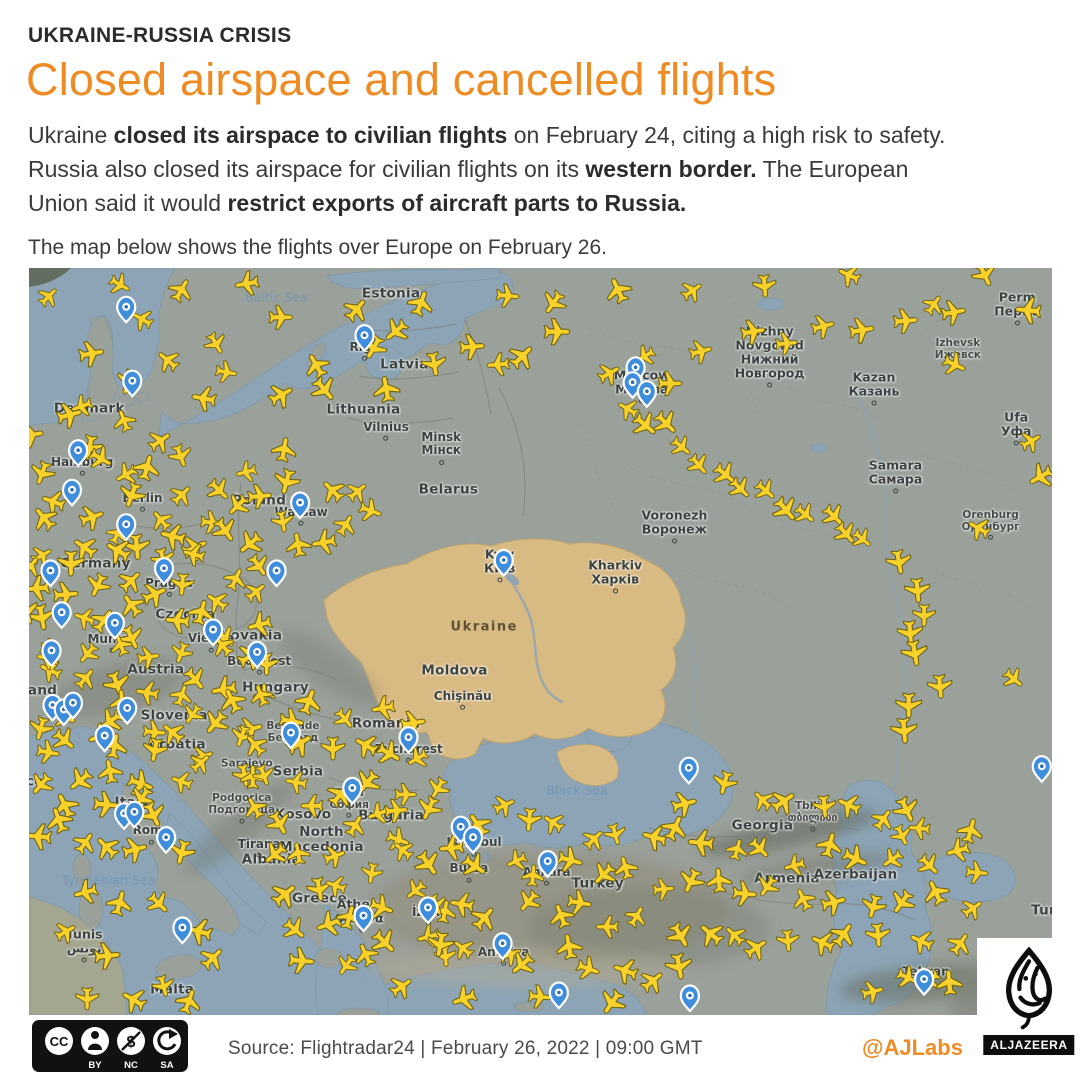 This screenshot has width=1081, height=1080. Describe the element at coordinates (156, 669) in the screenshot. I see `map-label: Austria` at that location.